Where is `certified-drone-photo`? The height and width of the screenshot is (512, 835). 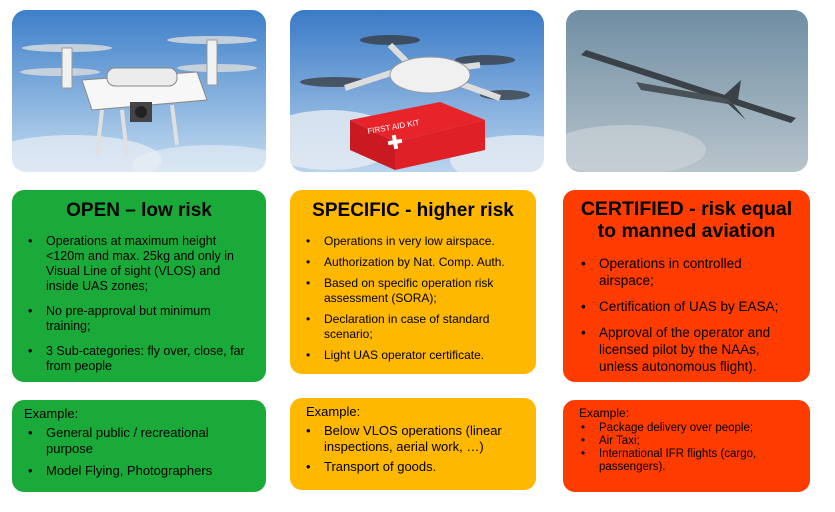
certified-drone-photo is located at coordinates (687, 91).